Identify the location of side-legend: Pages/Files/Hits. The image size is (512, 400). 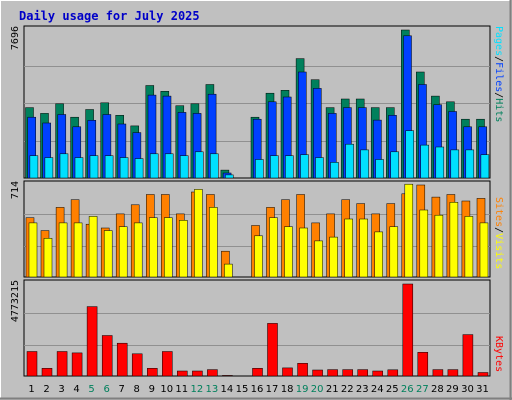
(498, 74).